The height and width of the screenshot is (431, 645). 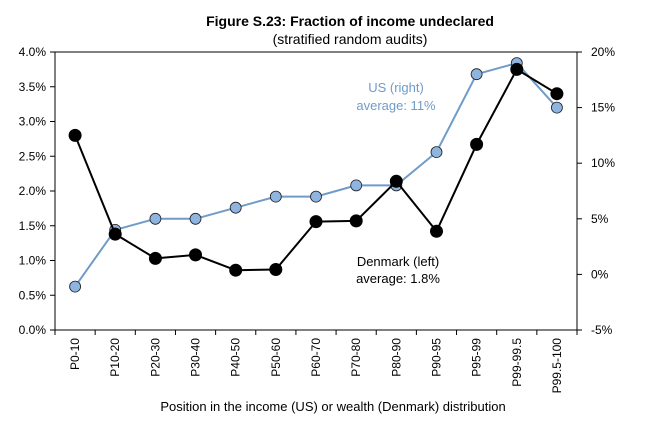 I want to click on left-axis-ticks: 0.0% 0.5% 1.0% 1.5% 2.0% 2.5% 3.0% 3.5% 4.0%, so click(x=37, y=191).